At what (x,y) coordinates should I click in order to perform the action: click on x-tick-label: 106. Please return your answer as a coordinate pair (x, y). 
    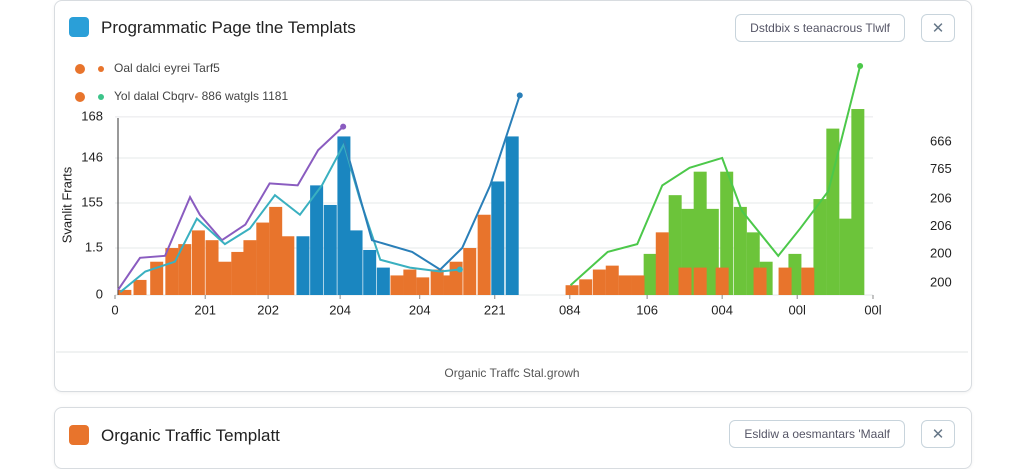
    Looking at the image, I should click on (647, 309).